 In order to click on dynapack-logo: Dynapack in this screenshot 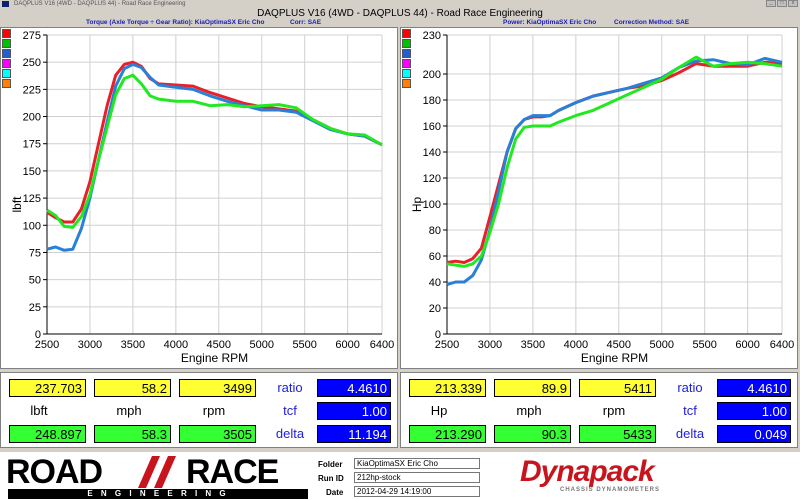, I will do `click(587, 471)`.